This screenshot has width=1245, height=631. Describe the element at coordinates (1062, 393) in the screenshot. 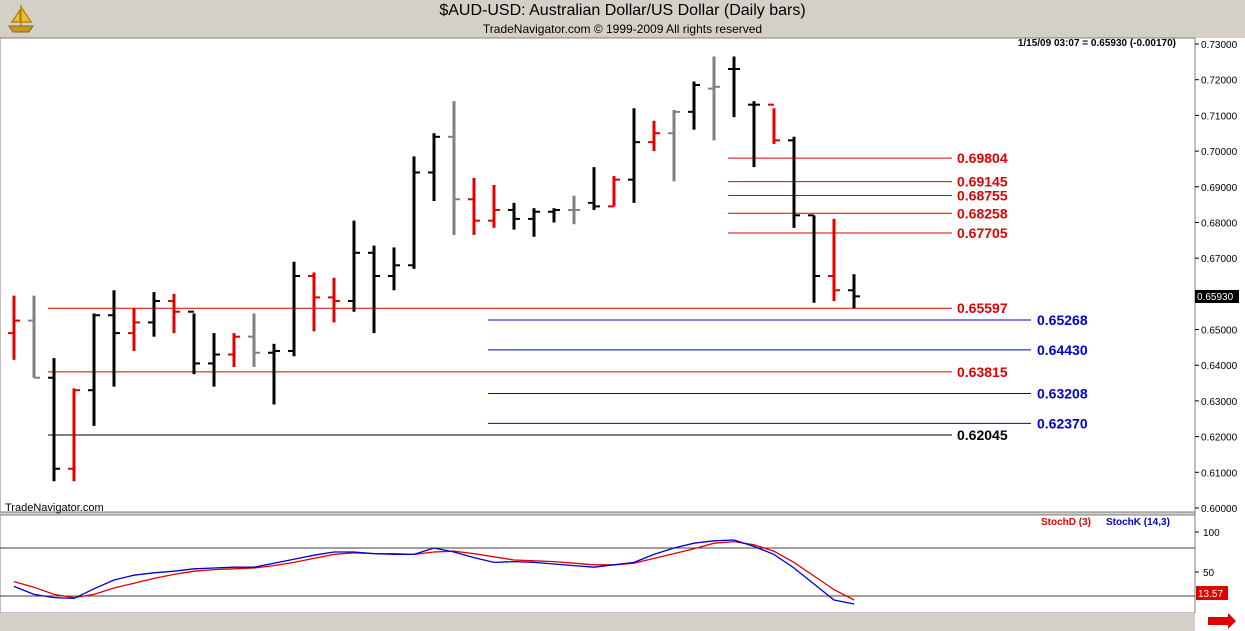

I see `level-label: 0.63208` at that location.